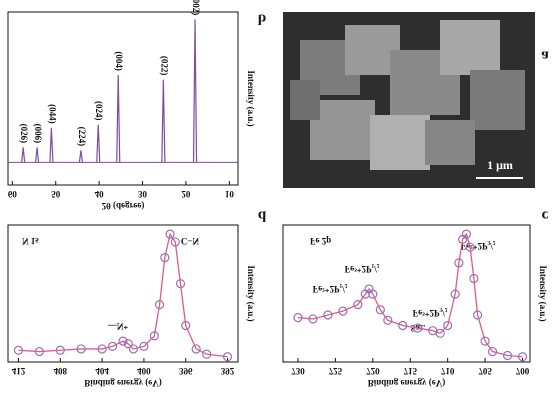 This screenshot has height=409, width=554. Describe the element at coordinates (123, 206) in the screenshot. I see `x-axis-label: 2θ (degree)` at that location.